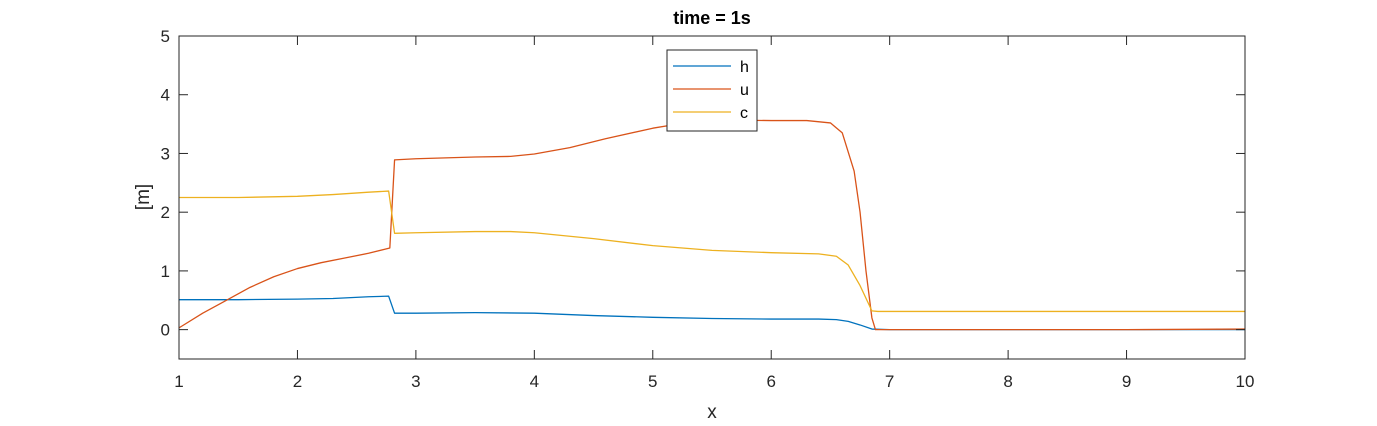 The image size is (1377, 426). I want to click on x-tick-label: 7, so click(889, 381).